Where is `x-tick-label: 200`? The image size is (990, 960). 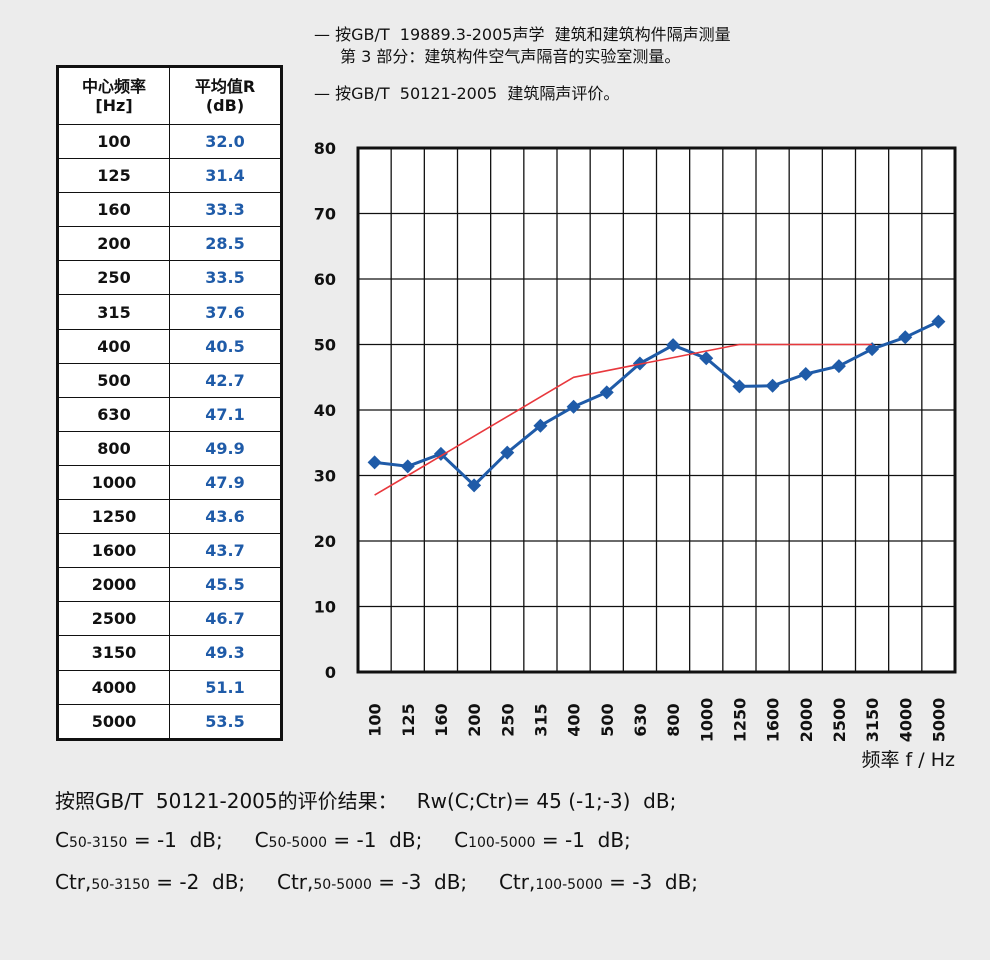 x-tick-label: 200 is located at coordinates (474, 719).